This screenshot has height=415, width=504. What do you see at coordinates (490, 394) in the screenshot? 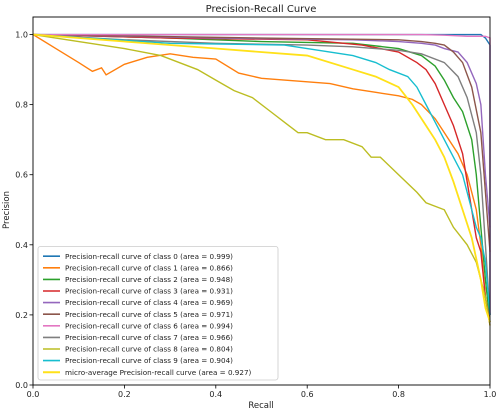
I see `x-tick-label: 1.0` at bounding box center [490, 394].